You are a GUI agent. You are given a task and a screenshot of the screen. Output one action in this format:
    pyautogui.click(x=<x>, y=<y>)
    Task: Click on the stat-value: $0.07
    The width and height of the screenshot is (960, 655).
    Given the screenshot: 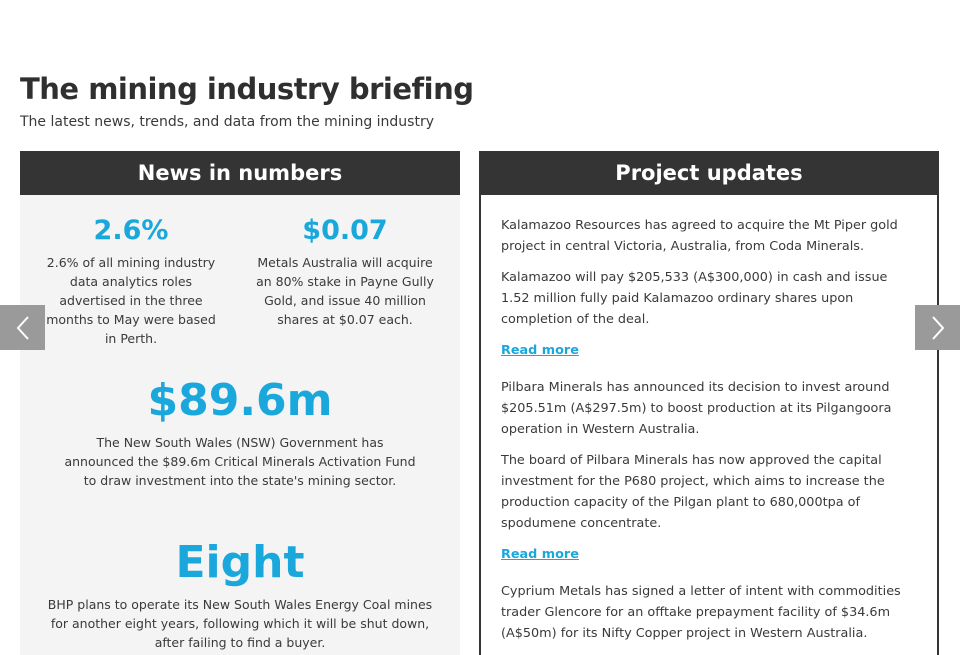 What is the action you would take?
    pyautogui.click(x=345, y=230)
    